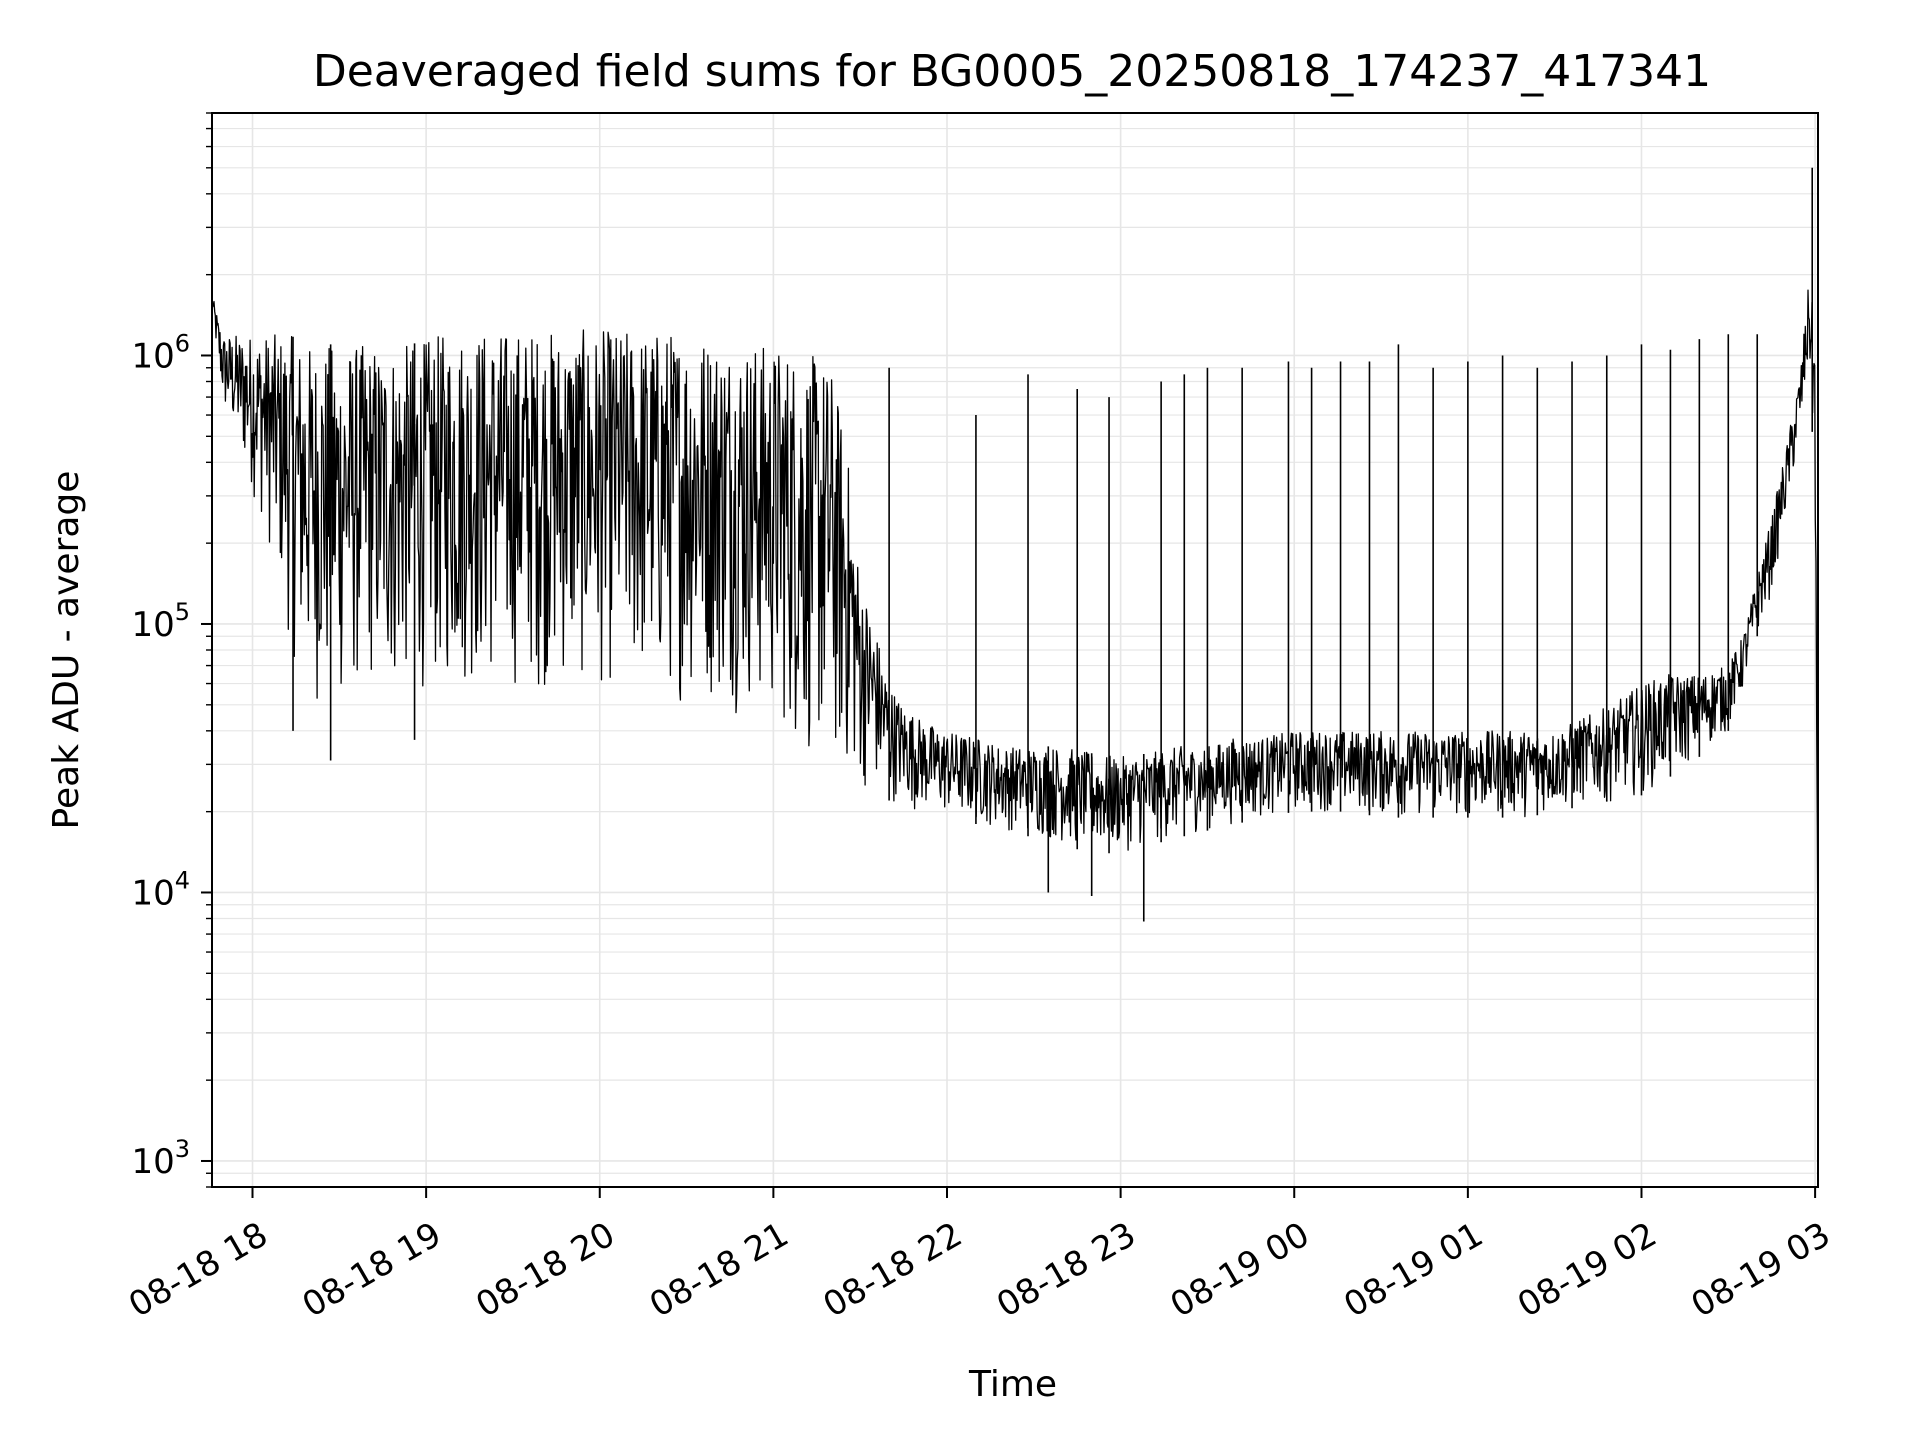 The height and width of the screenshot is (1440, 1920). What do you see at coordinates (1240, 1270) in the screenshot?
I see `x-tick-label: 08-19 00` at bounding box center [1240, 1270].